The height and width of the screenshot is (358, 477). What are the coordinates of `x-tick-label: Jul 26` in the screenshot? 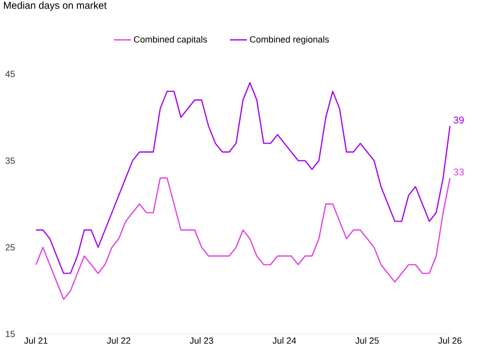 It's located at (450, 340).